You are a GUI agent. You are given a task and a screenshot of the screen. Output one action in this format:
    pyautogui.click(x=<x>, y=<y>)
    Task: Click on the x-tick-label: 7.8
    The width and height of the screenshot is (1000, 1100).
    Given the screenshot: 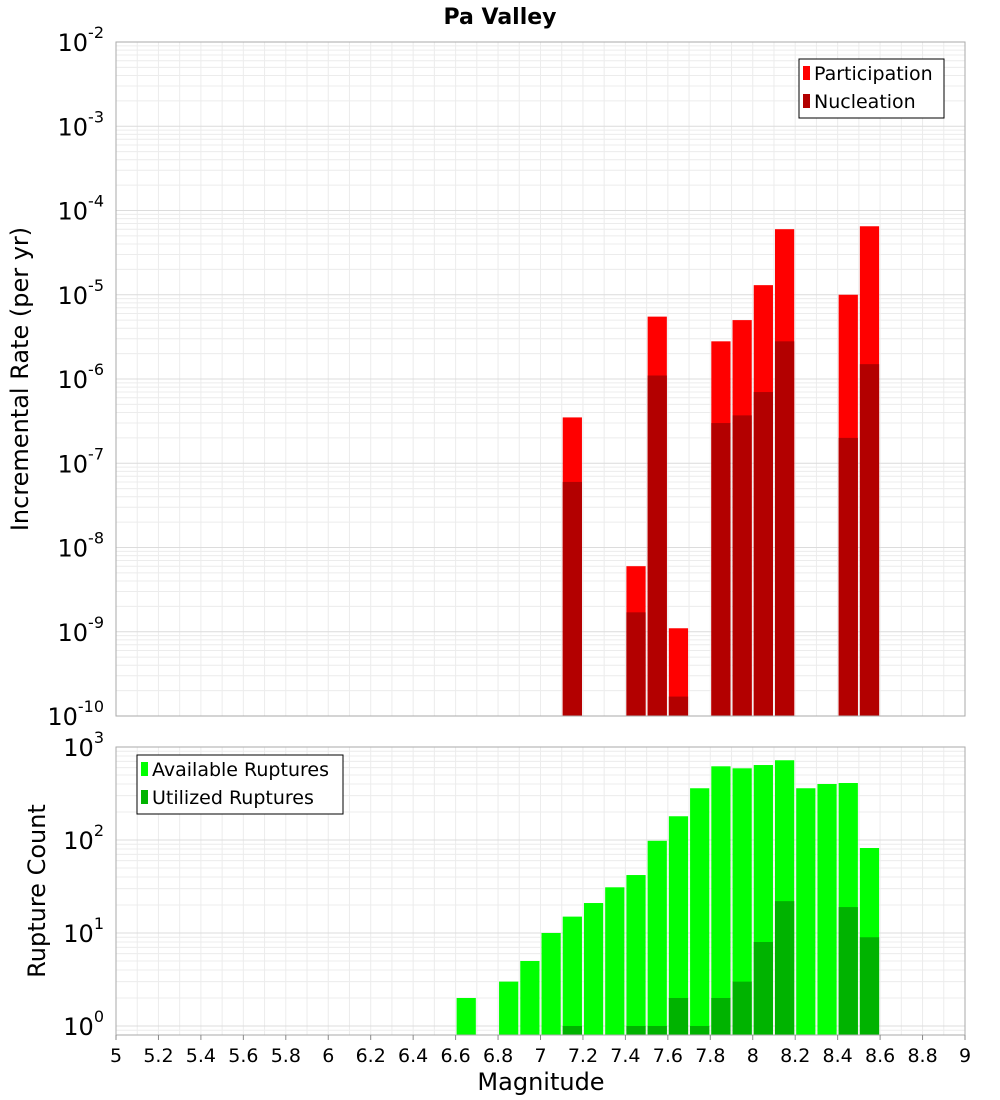 What is the action you would take?
    pyautogui.click(x=710, y=1056)
    